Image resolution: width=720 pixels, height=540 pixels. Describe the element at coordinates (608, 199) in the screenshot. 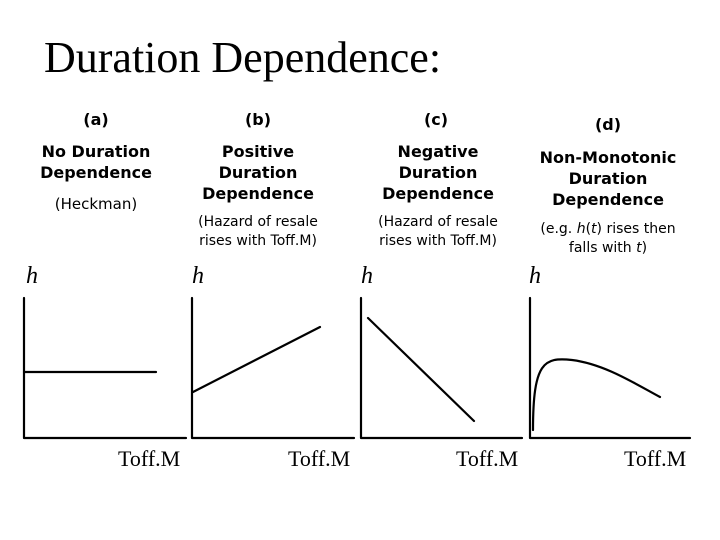

I see `panel-d-heading-line-3: Dependence` at that location.